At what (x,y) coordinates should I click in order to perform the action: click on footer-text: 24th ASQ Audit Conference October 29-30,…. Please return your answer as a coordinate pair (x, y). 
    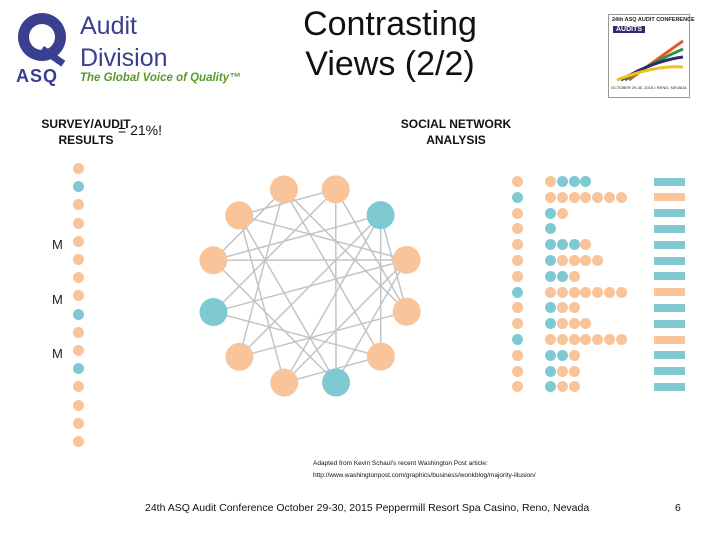
    Looking at the image, I should click on (367, 508).